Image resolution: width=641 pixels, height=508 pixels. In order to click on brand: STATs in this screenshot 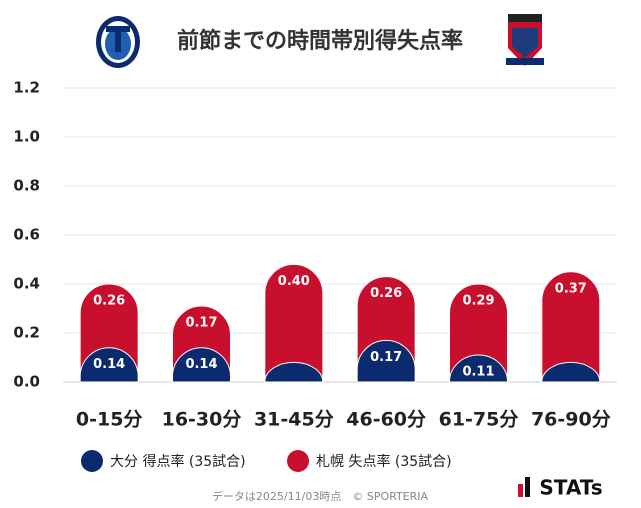, I will do `click(570, 488)`.